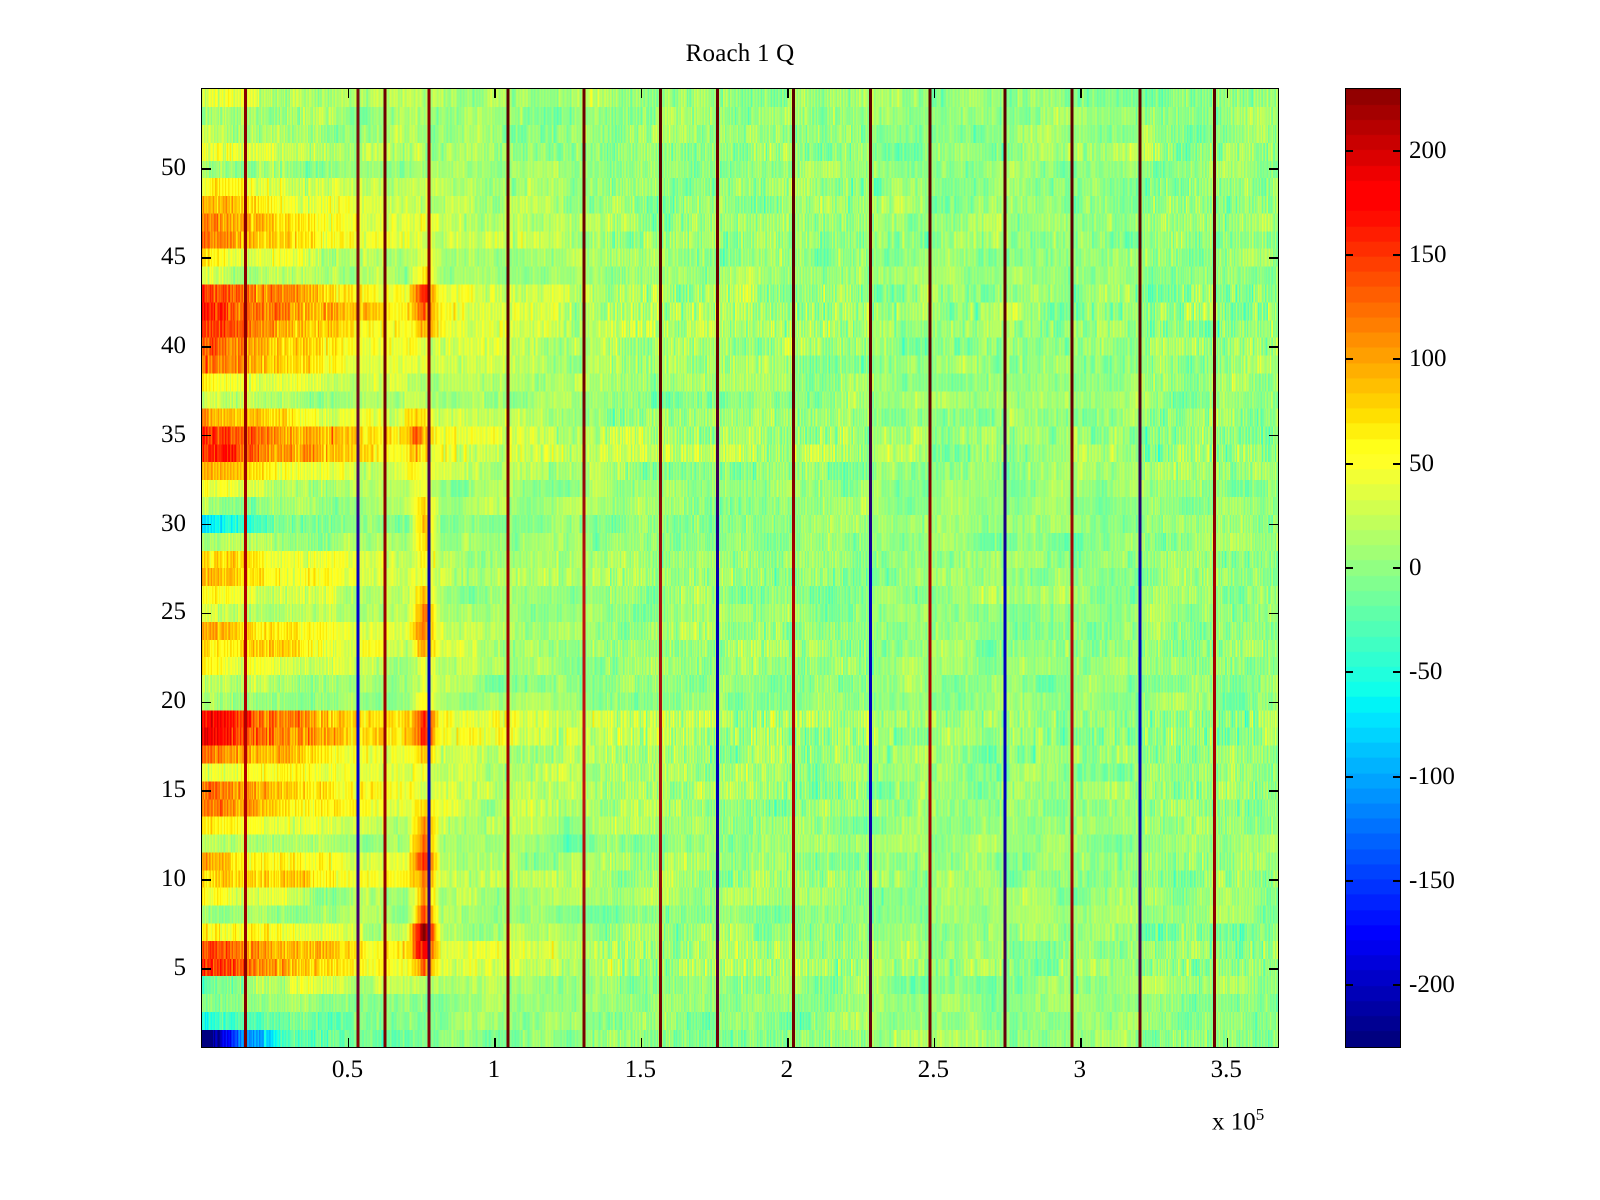 The width and height of the screenshot is (1600, 1200). Describe the element at coordinates (173, 790) in the screenshot. I see `y-axis-tick-label: 15` at that location.